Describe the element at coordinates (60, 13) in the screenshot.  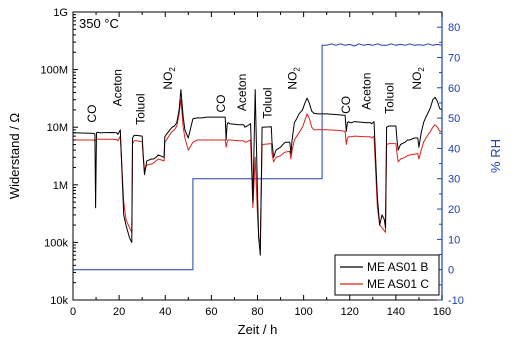
I see `y-left-tick-label-5: 1G` at that location.